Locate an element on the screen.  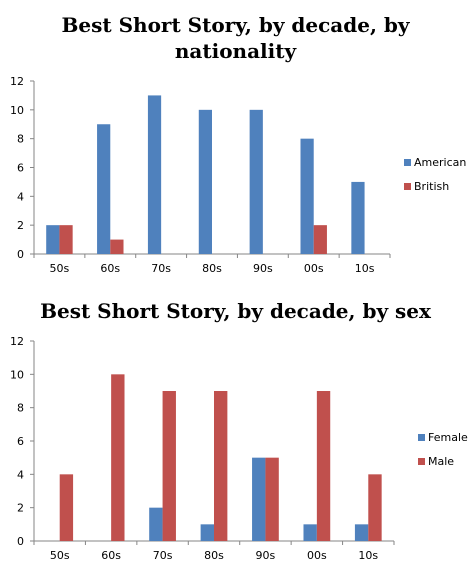
legend-label: British is located at coordinates (431, 186).